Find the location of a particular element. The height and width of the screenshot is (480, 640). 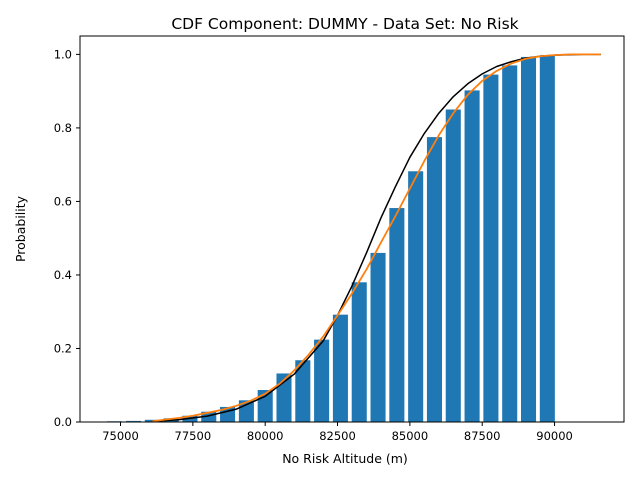

y-tick-label: 0.2 is located at coordinates (63, 348).